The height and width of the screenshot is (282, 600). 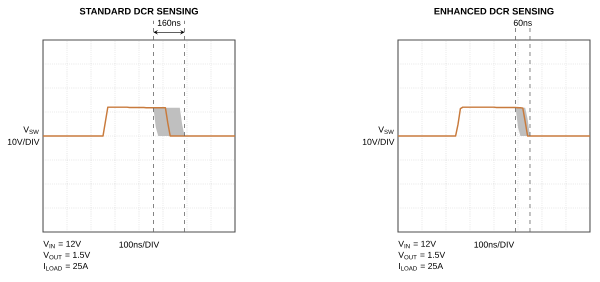 What do you see at coordinates (139, 11) in the screenshot?
I see `chart-title: STANDARD DCR SENSING` at bounding box center [139, 11].